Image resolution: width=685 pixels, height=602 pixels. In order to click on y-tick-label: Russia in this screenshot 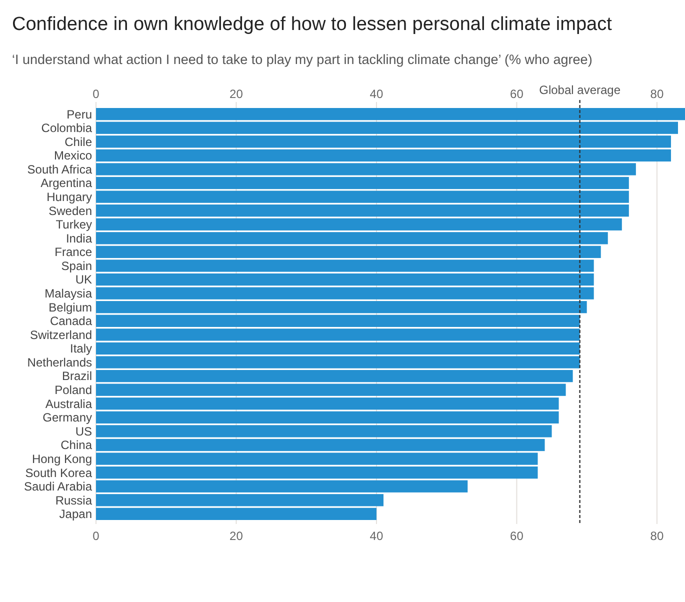, I will do `click(73, 500)`.